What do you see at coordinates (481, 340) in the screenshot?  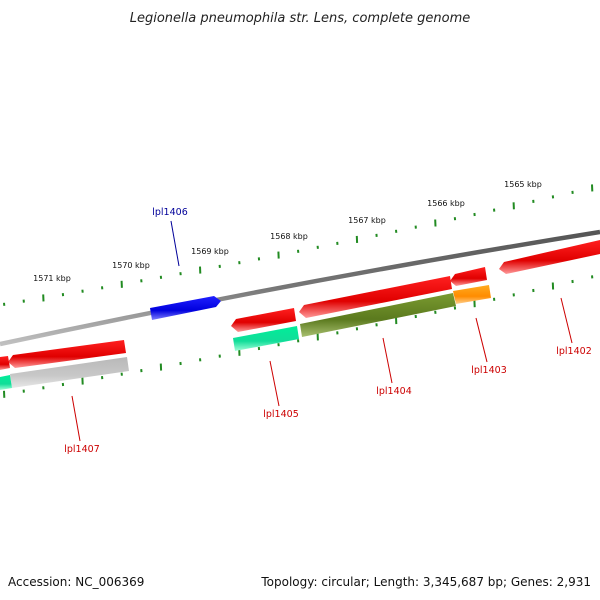 I see `leader-lpl1403` at bounding box center [481, 340].